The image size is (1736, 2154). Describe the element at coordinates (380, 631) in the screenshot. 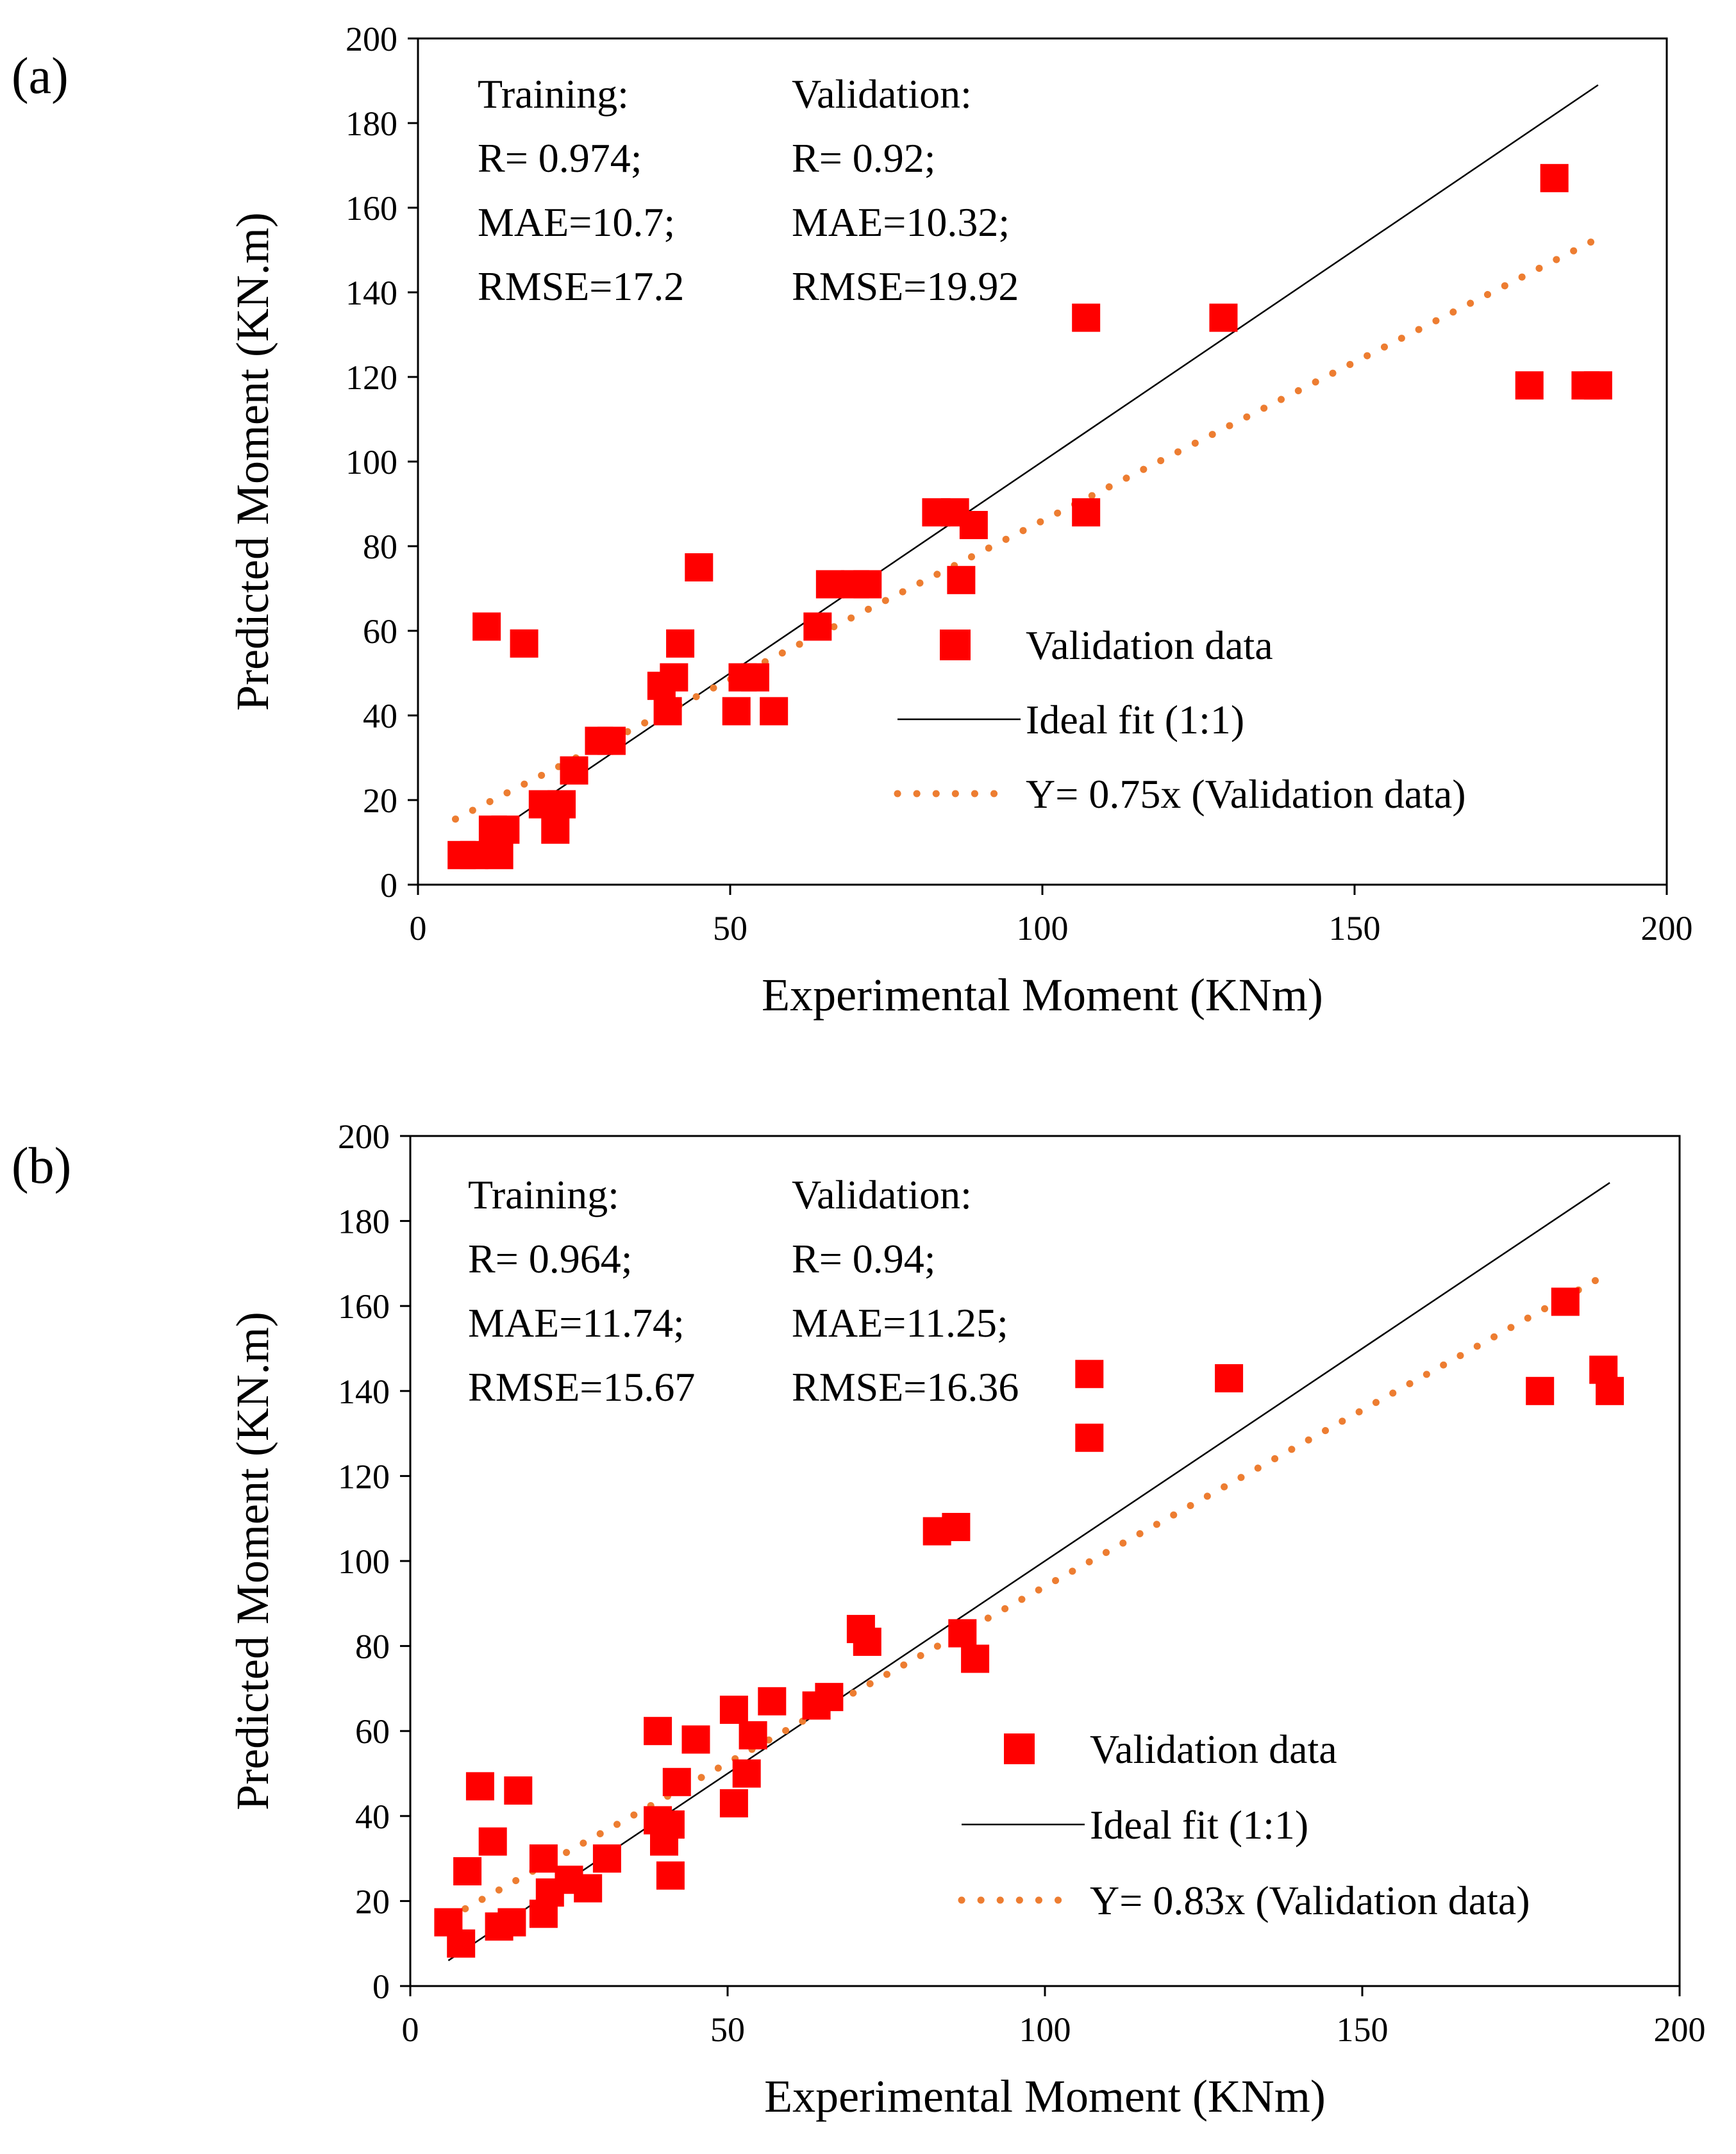

I see `y-tick-label: 60` at that location.